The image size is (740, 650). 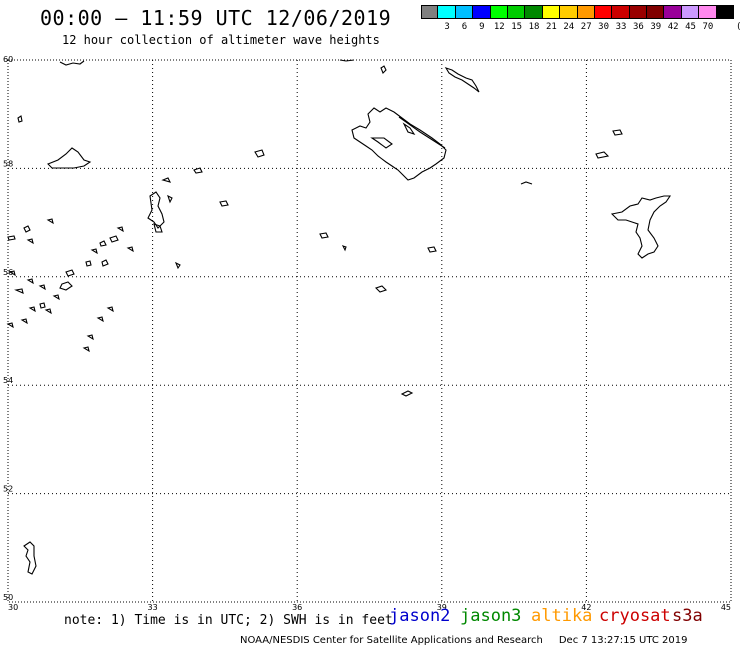 I want to click on lon-tick-label: 30, so click(x=13, y=607).